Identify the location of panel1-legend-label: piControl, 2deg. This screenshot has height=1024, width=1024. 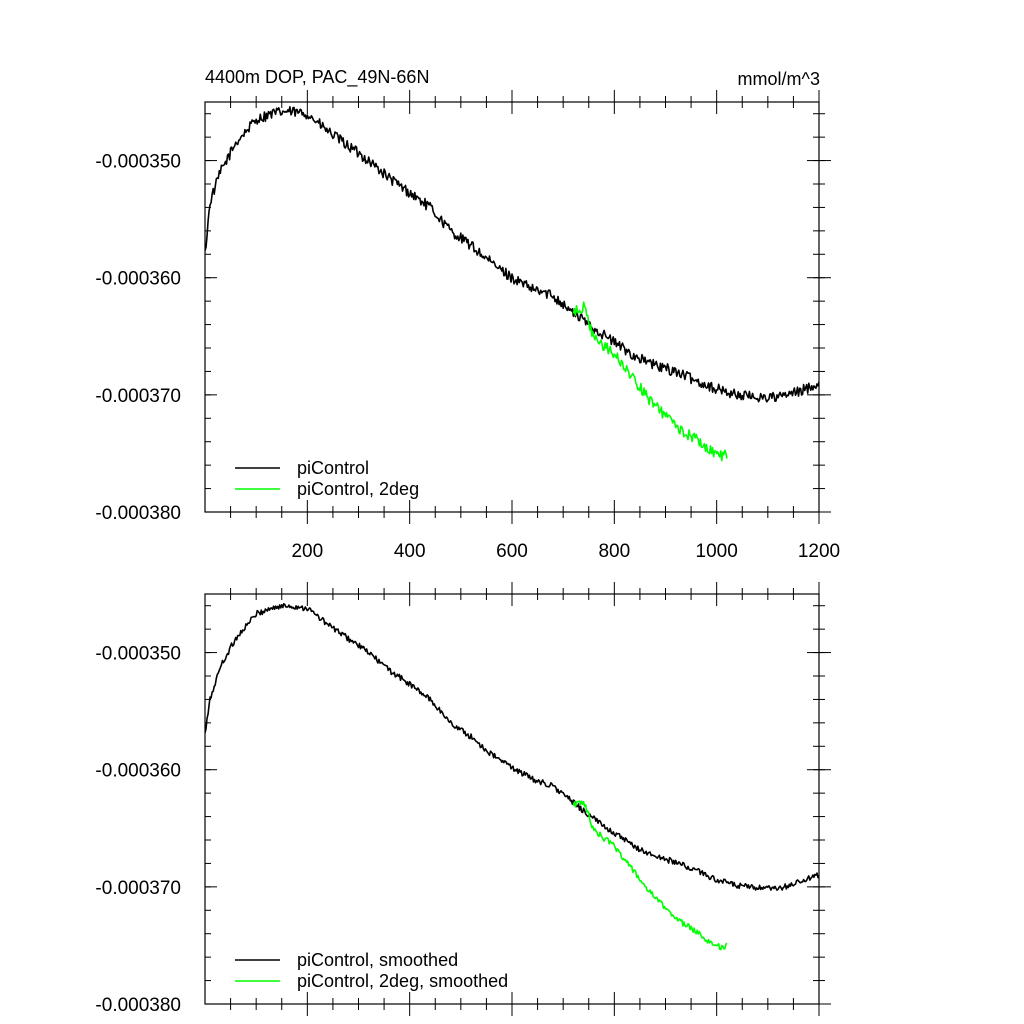
(358, 489).